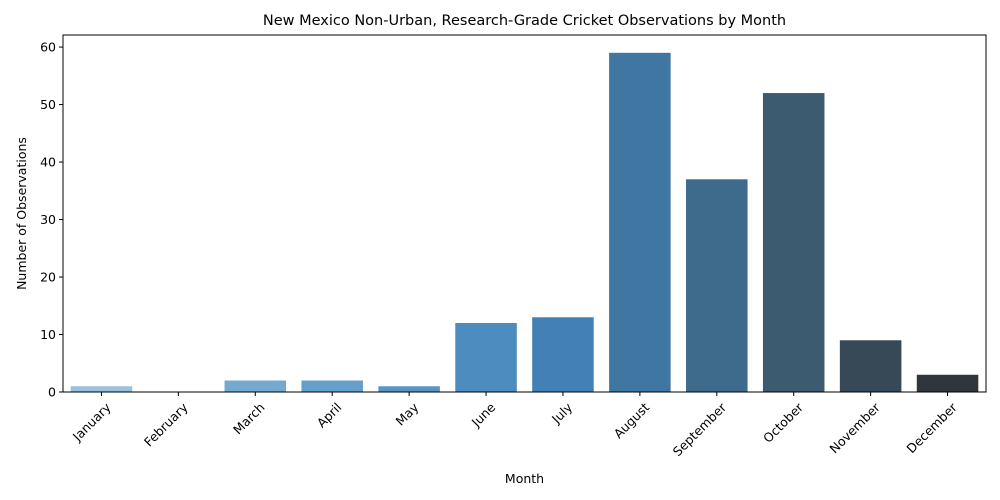 The width and height of the screenshot is (1000, 500). What do you see at coordinates (48, 104) in the screenshot?
I see `y-tick-label: 50` at bounding box center [48, 104].